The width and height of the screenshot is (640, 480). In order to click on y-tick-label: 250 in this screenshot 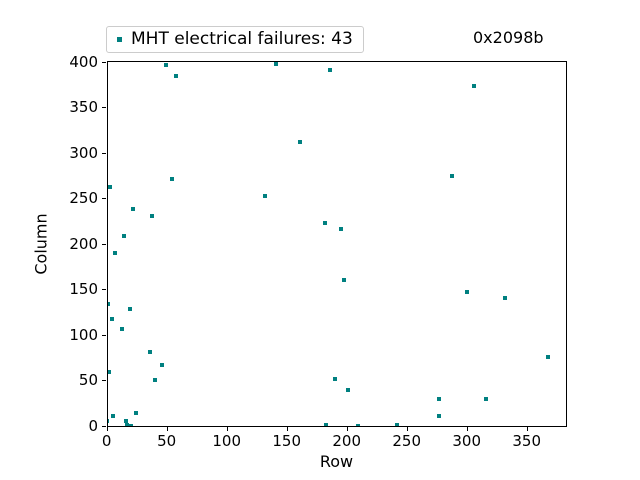, I will do `click(83, 198)`.